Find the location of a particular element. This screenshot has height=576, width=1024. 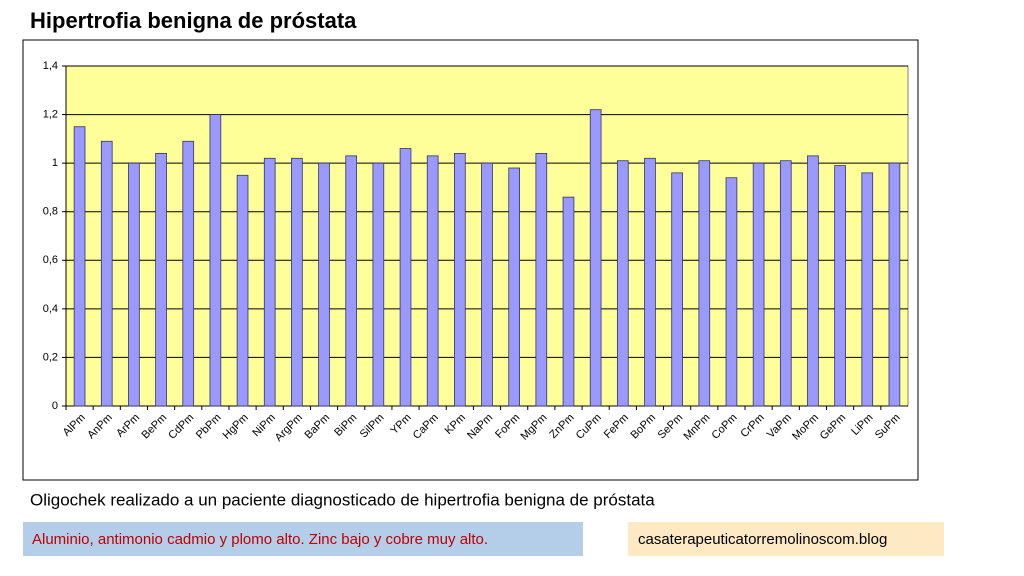

y-tick-label: 0,8 is located at coordinates (50, 212).